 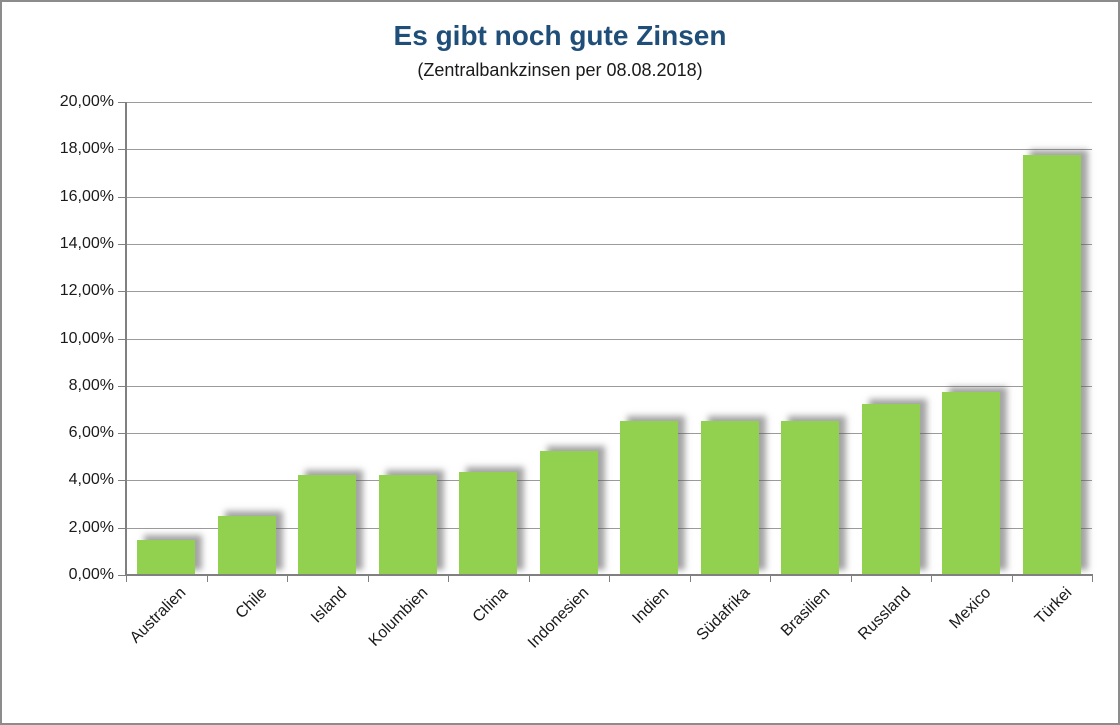 What do you see at coordinates (86, 101) in the screenshot?
I see `y-axis-tick-label: 20,00%` at bounding box center [86, 101].